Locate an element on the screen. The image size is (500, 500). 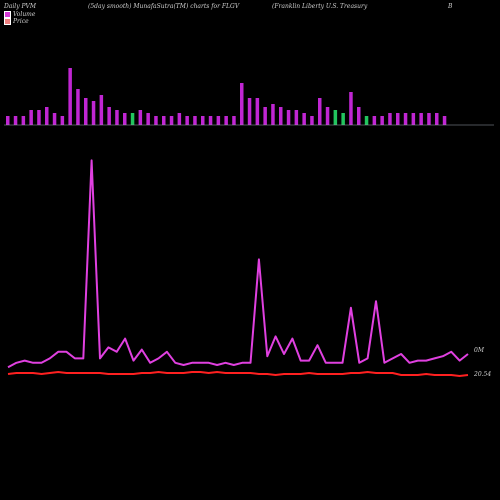
volume-bars is located at coordinates (226, 96).